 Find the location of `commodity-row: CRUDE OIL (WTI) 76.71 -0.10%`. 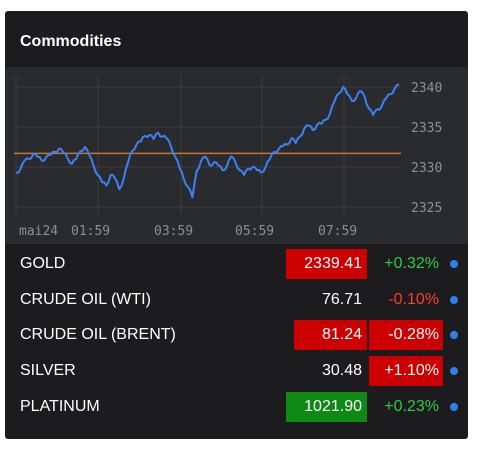

commodity-row: CRUDE OIL (WTI) 76.71 -0.10% is located at coordinates (236, 300).